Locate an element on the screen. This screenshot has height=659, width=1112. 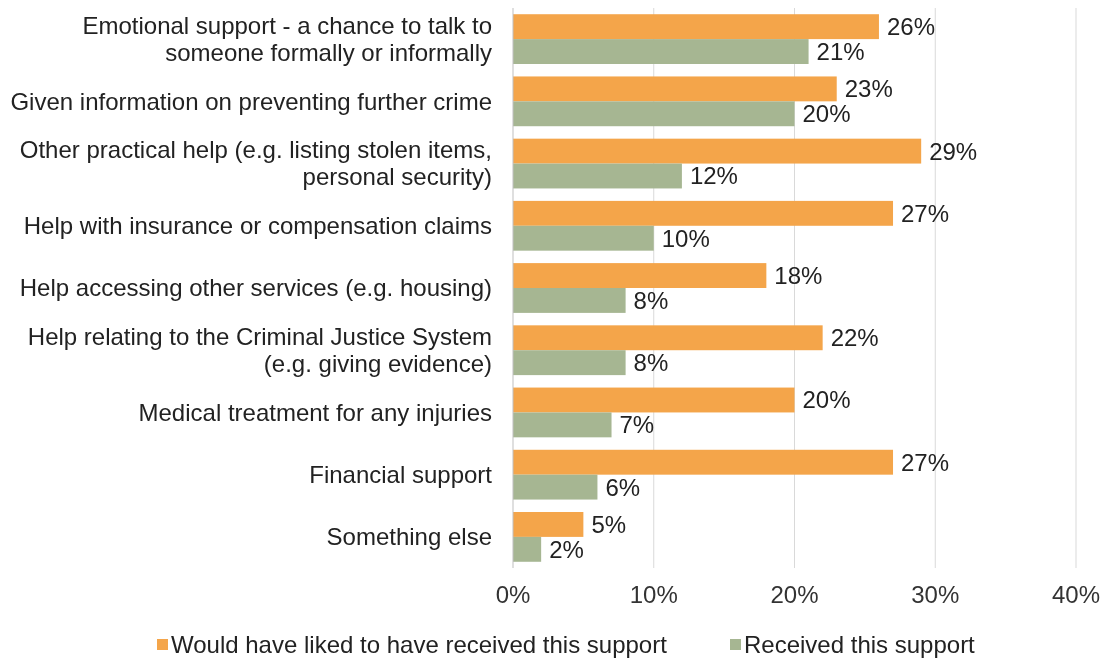
data-label: 18% is located at coordinates (798, 275).